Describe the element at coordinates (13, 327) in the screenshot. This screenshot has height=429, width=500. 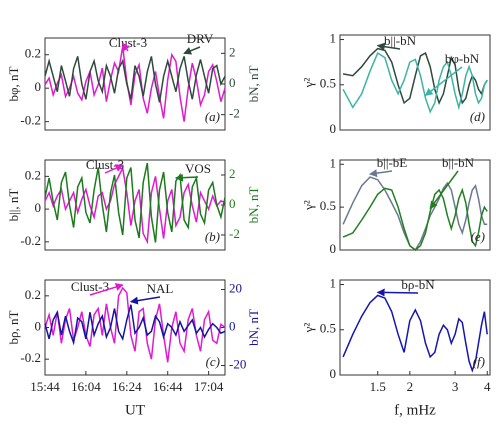
I see `y-axis-label: bρ, nT` at that location.